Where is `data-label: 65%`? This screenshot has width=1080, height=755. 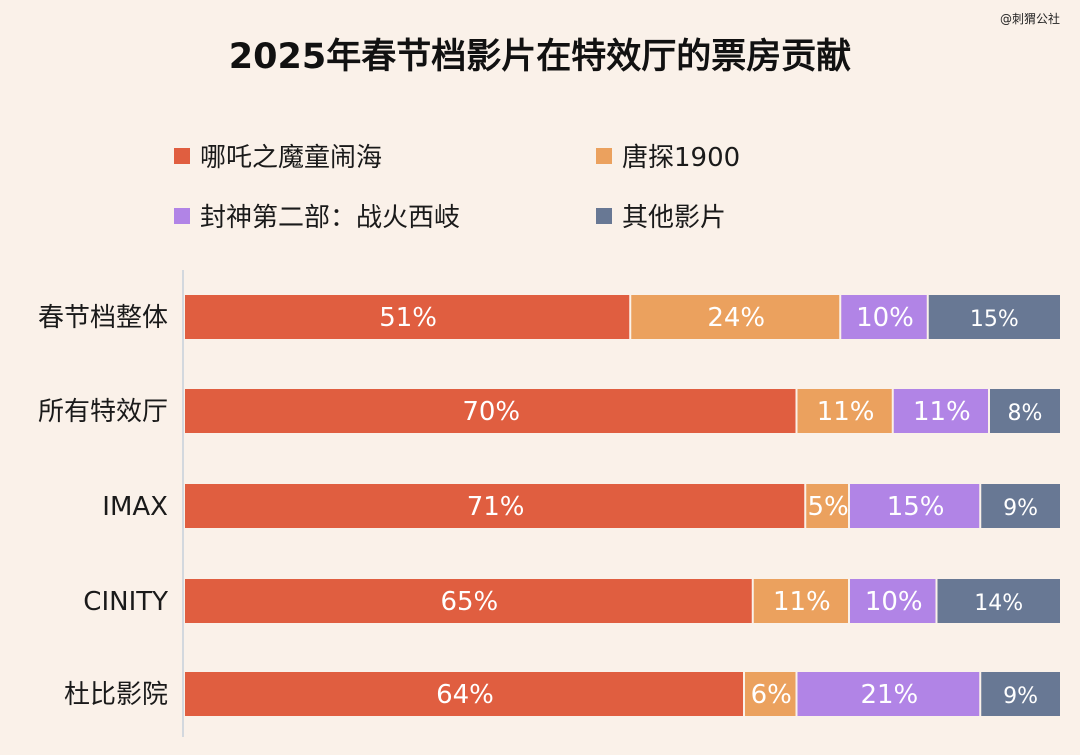
data-label: 65% is located at coordinates (469, 602).